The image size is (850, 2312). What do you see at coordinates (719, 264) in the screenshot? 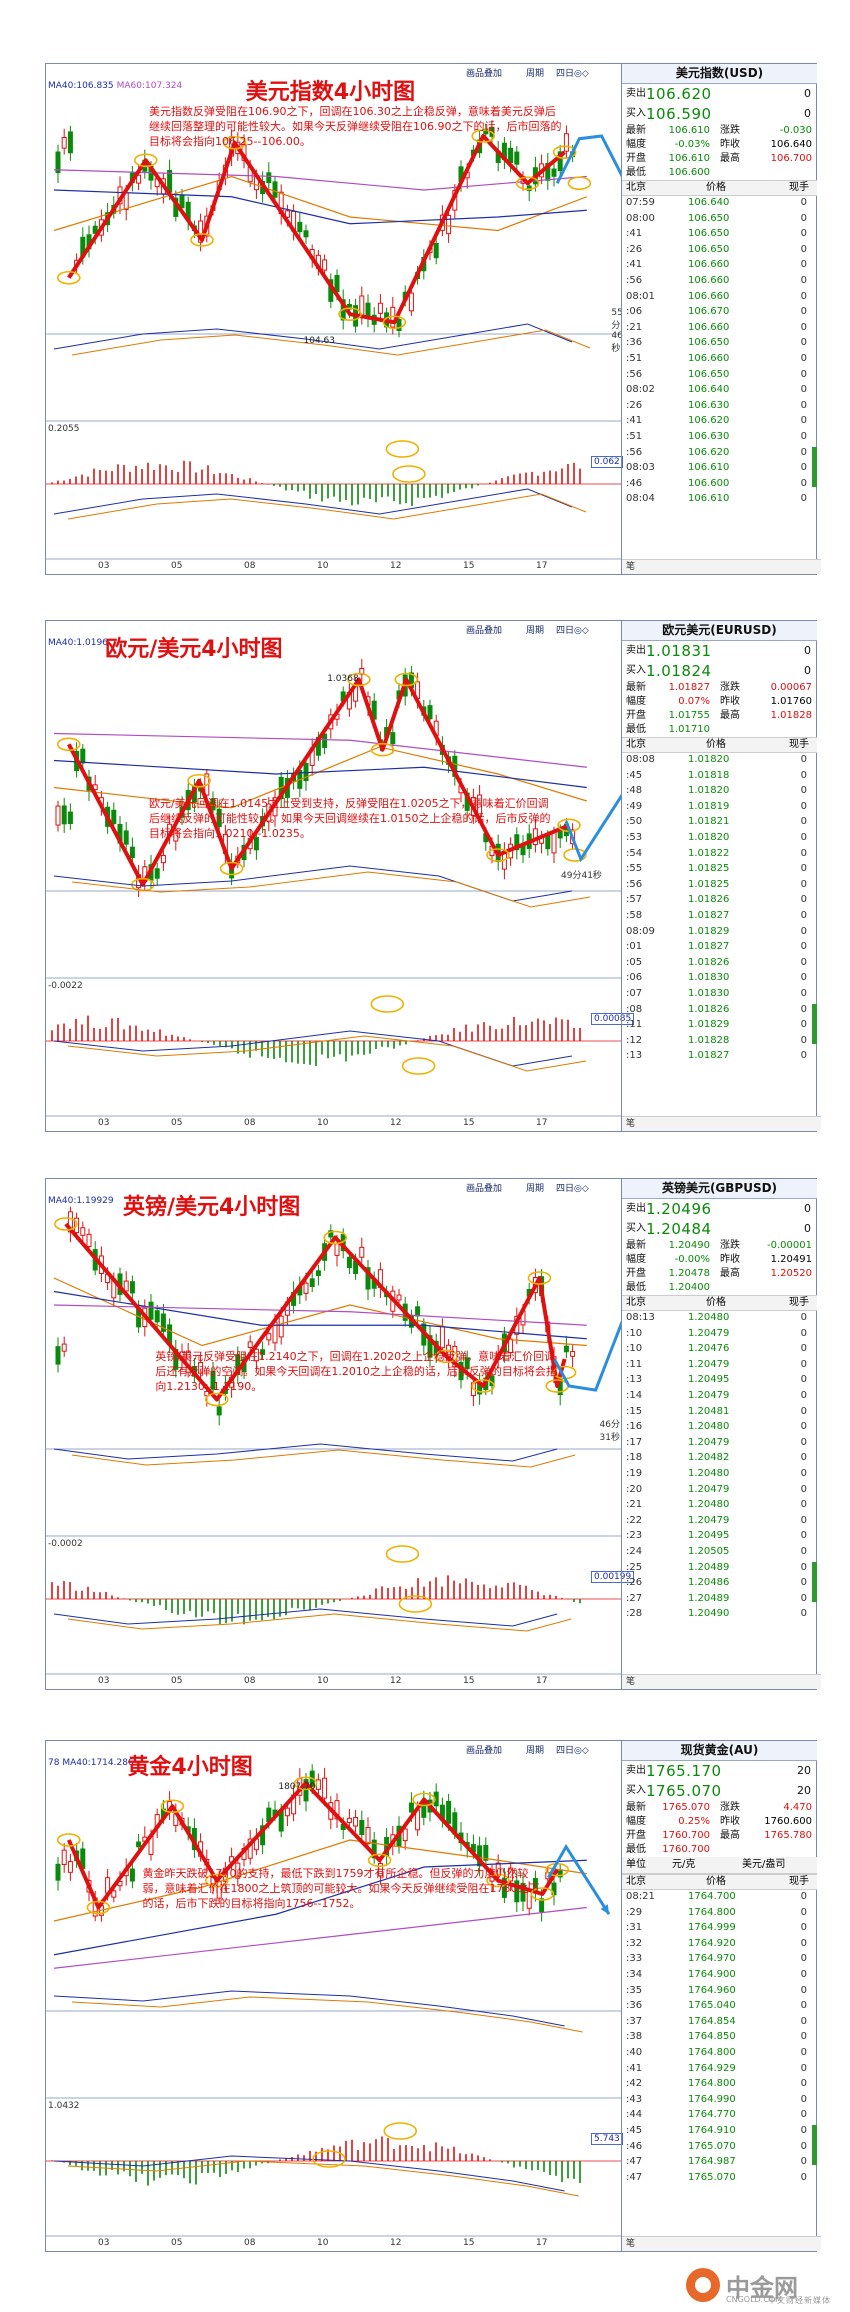
I see `tick-row: :41 106.660 0` at bounding box center [719, 264].